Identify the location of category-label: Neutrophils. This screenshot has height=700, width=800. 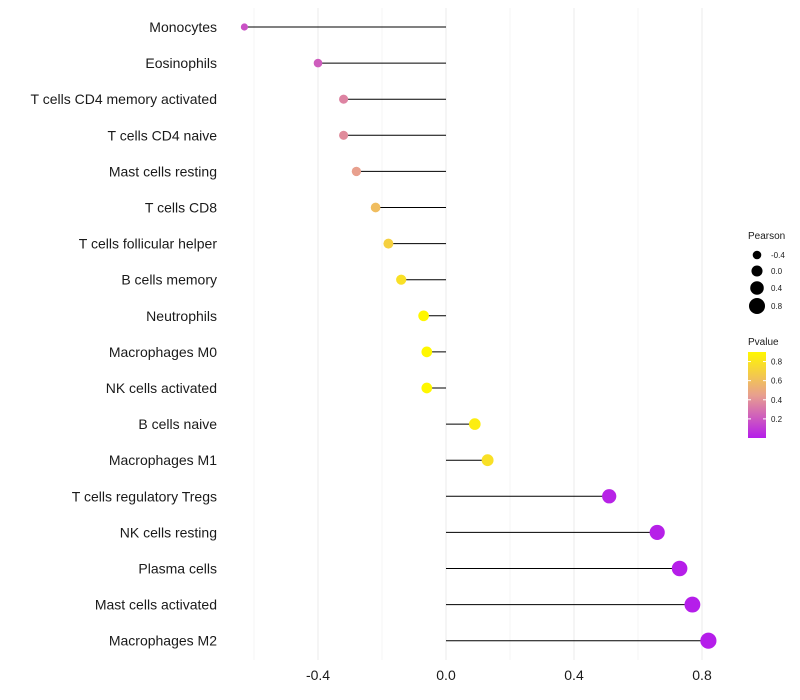
(181, 316).